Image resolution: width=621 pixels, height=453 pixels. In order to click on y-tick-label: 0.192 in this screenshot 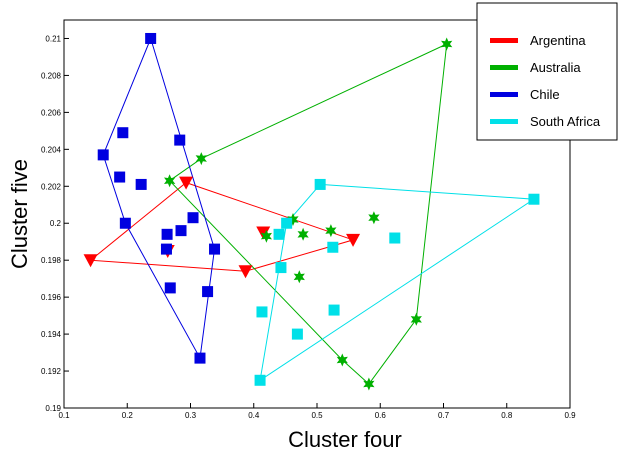, I will do `click(51, 371)`.